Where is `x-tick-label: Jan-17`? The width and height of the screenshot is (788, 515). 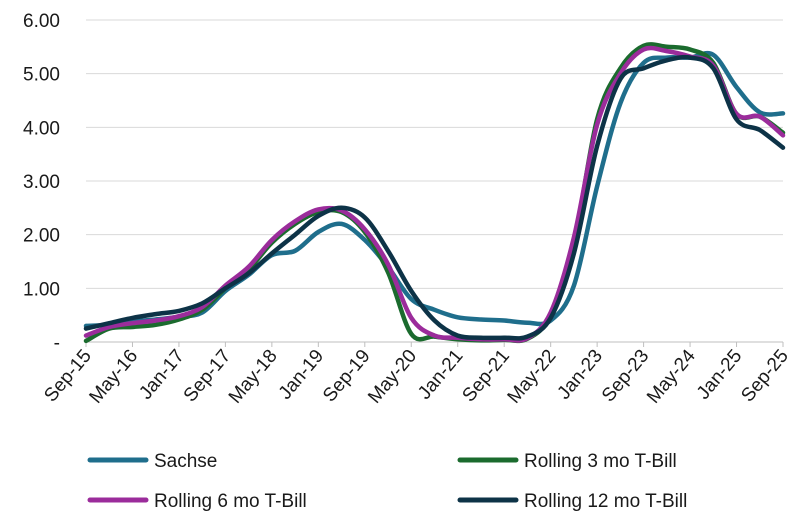
x-tick-label: Jan-17 is located at coordinates (161, 375).